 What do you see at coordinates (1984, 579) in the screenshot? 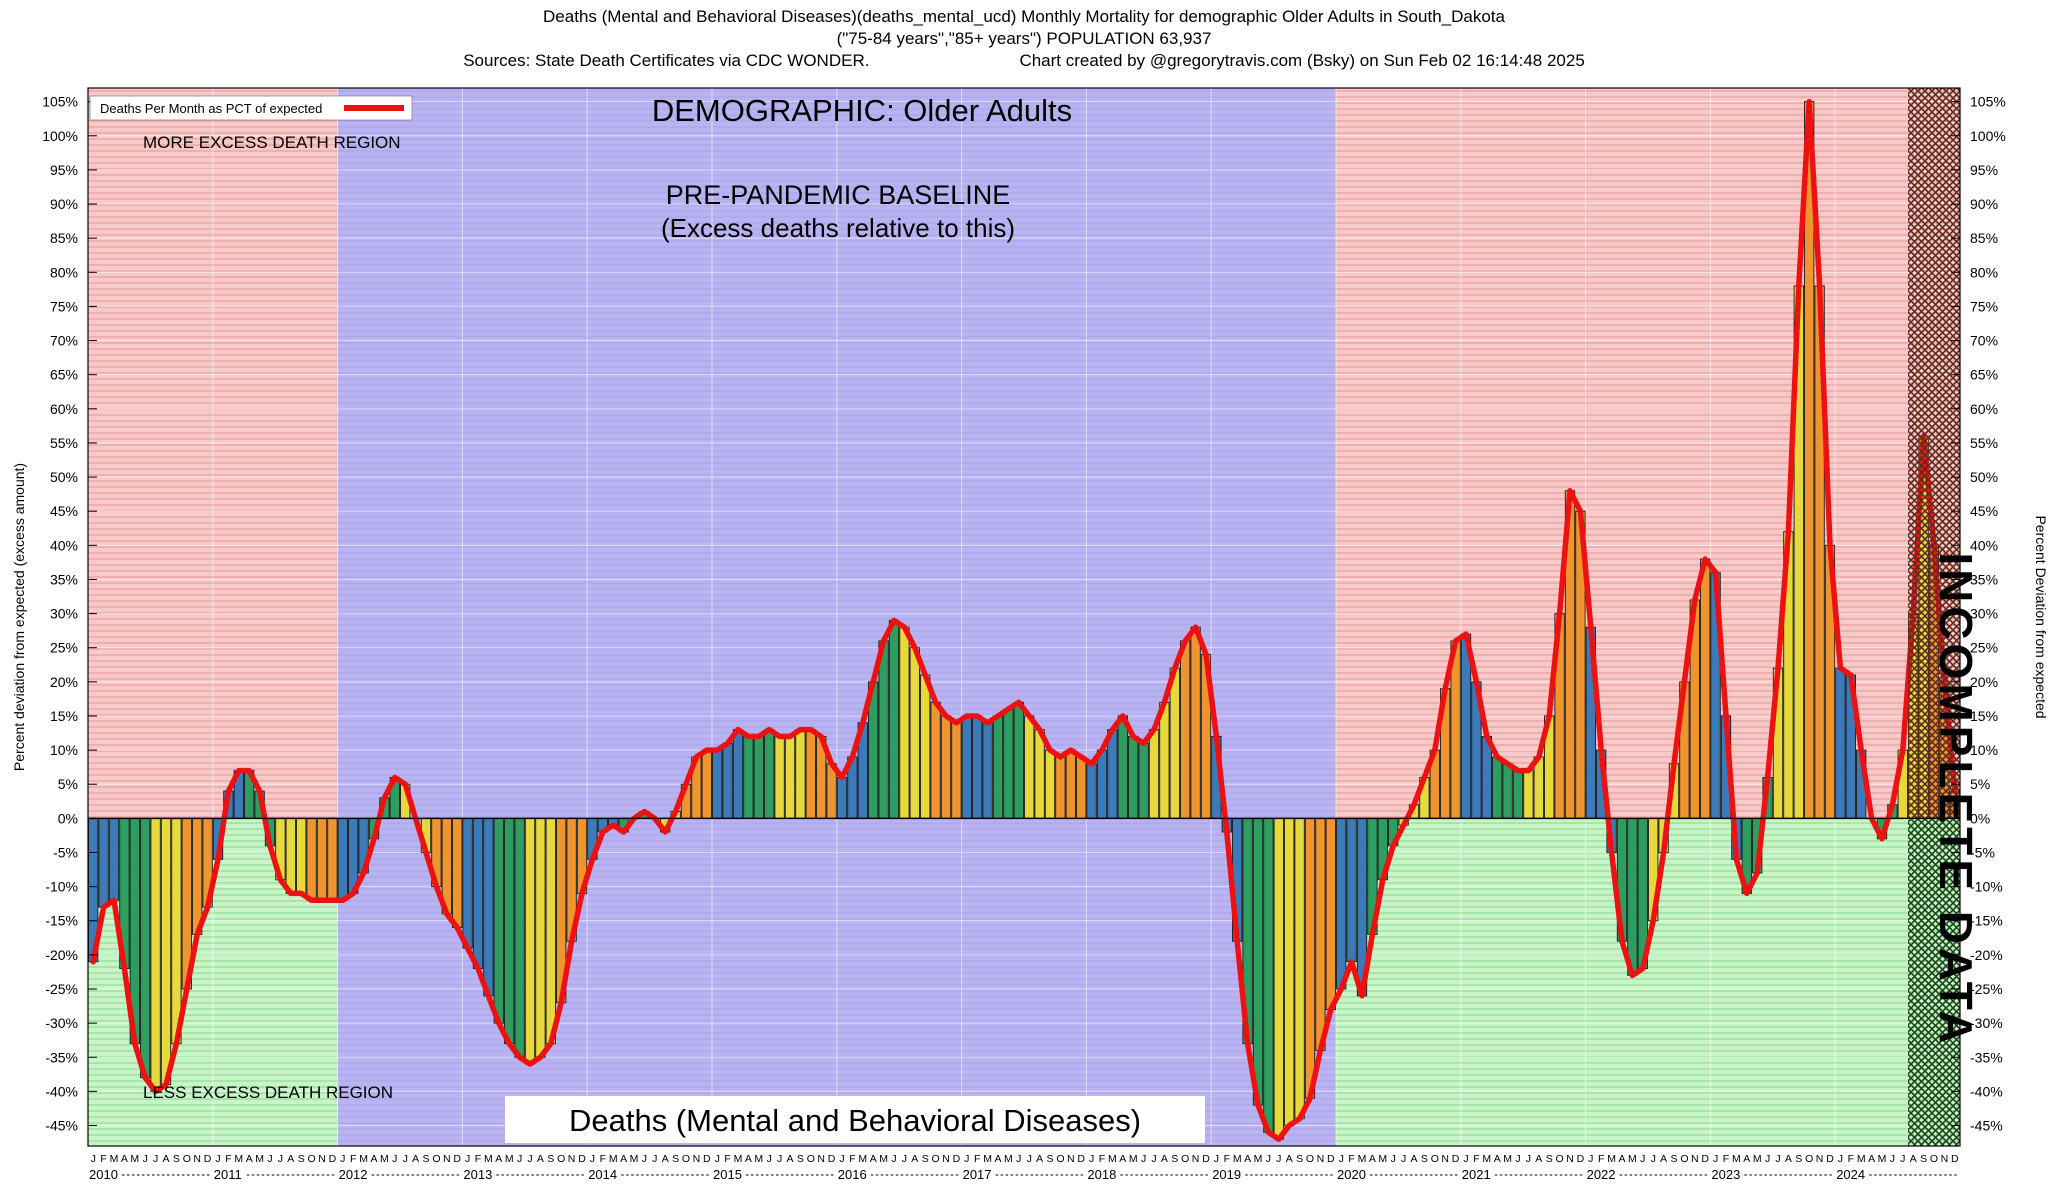
I see `y-tick-label-right: 35%` at bounding box center [1984, 579].